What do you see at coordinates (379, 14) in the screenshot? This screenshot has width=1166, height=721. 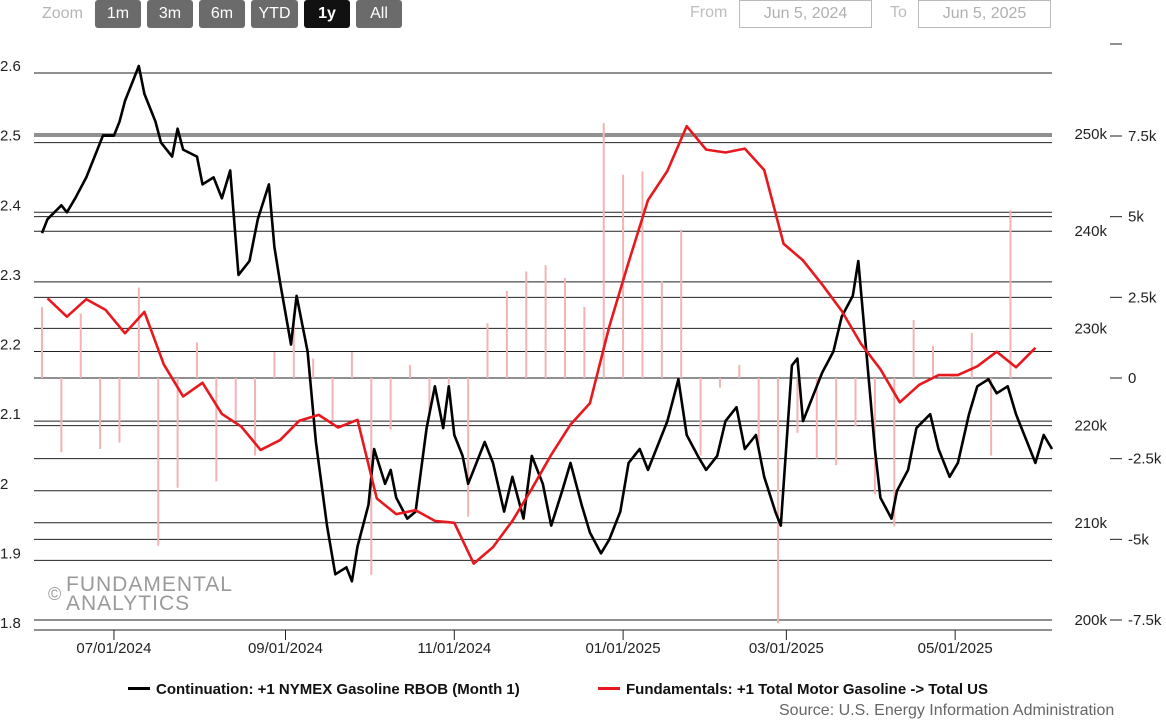 I see `zoom-all-button: All` at bounding box center [379, 14].